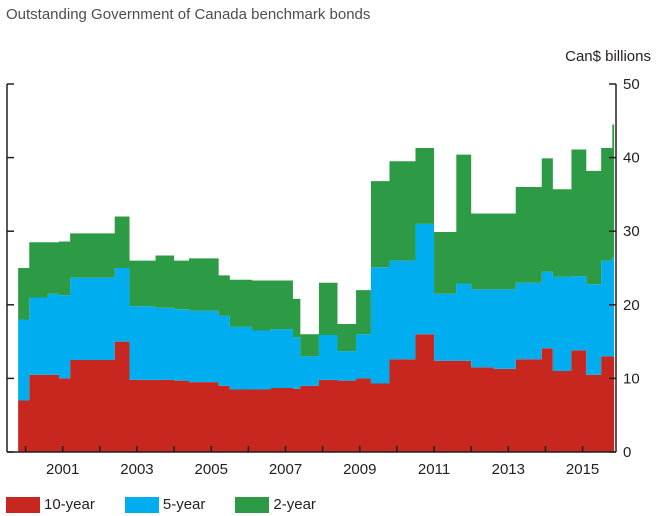 The height and width of the screenshot is (516, 657). Describe the element at coordinates (434, 469) in the screenshot. I see `x-tick-label: 2011` at that location.